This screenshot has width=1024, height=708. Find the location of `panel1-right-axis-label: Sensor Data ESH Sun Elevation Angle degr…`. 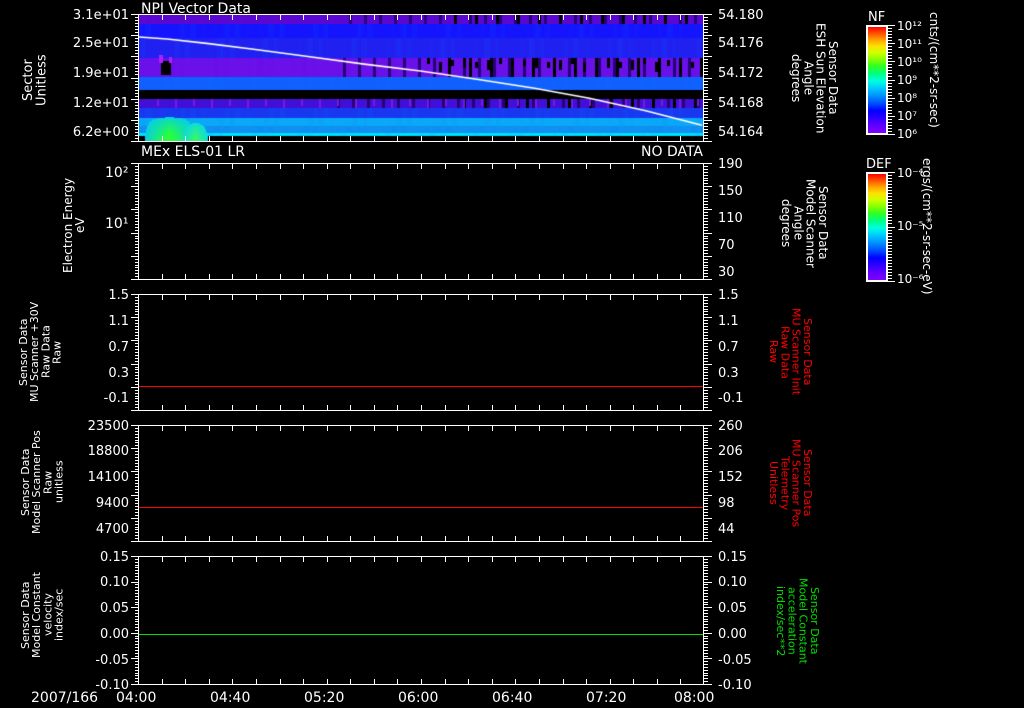

panel1-right-axis-label: Sensor Data ESH Sun Elevation Angle degr… is located at coordinates (814, 78).